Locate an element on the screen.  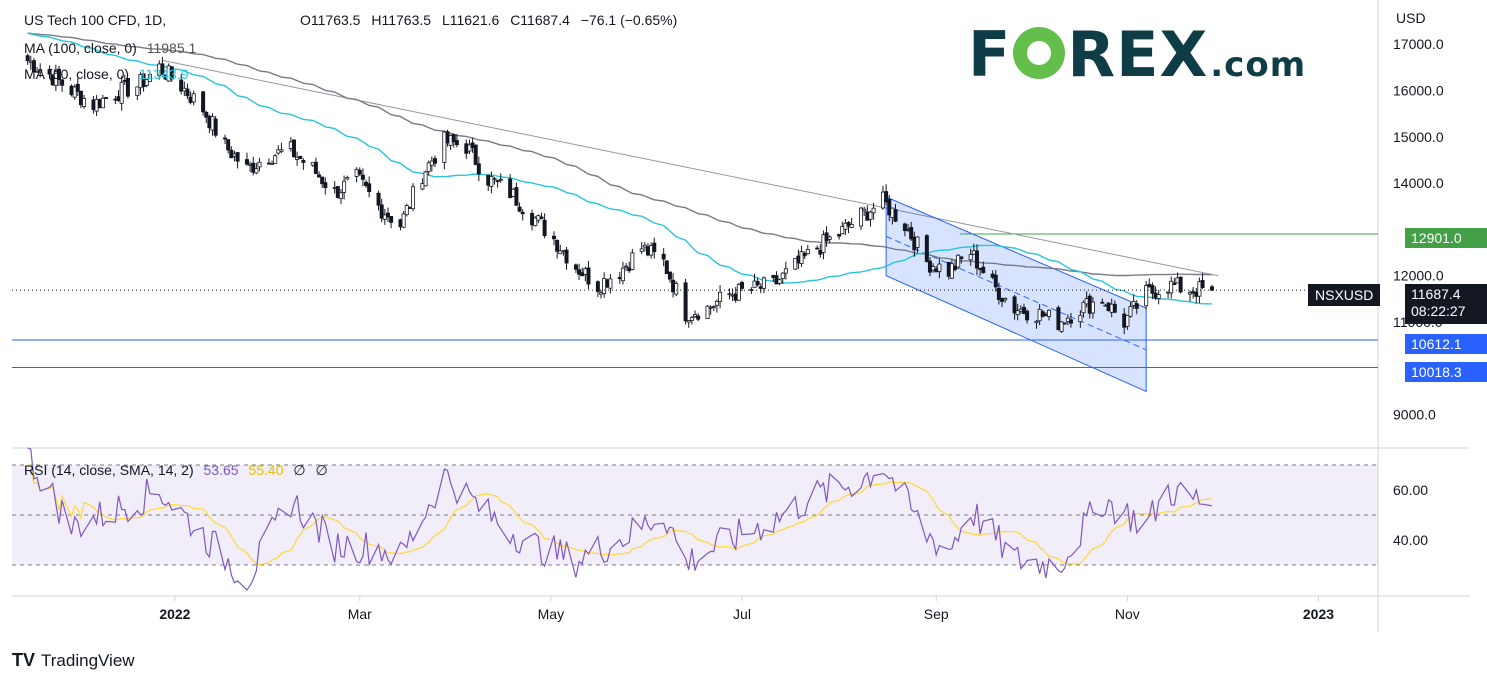
ma100-legend: MA (100, close, 0) 11985.1 is located at coordinates (113, 48).